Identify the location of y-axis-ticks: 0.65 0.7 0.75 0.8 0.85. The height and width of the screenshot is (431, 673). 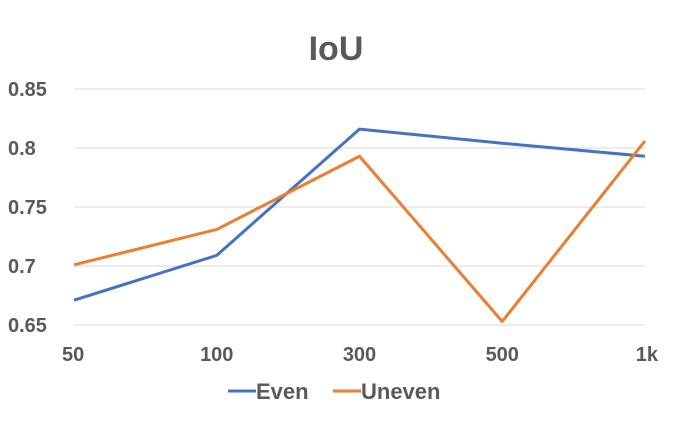
(27, 208).